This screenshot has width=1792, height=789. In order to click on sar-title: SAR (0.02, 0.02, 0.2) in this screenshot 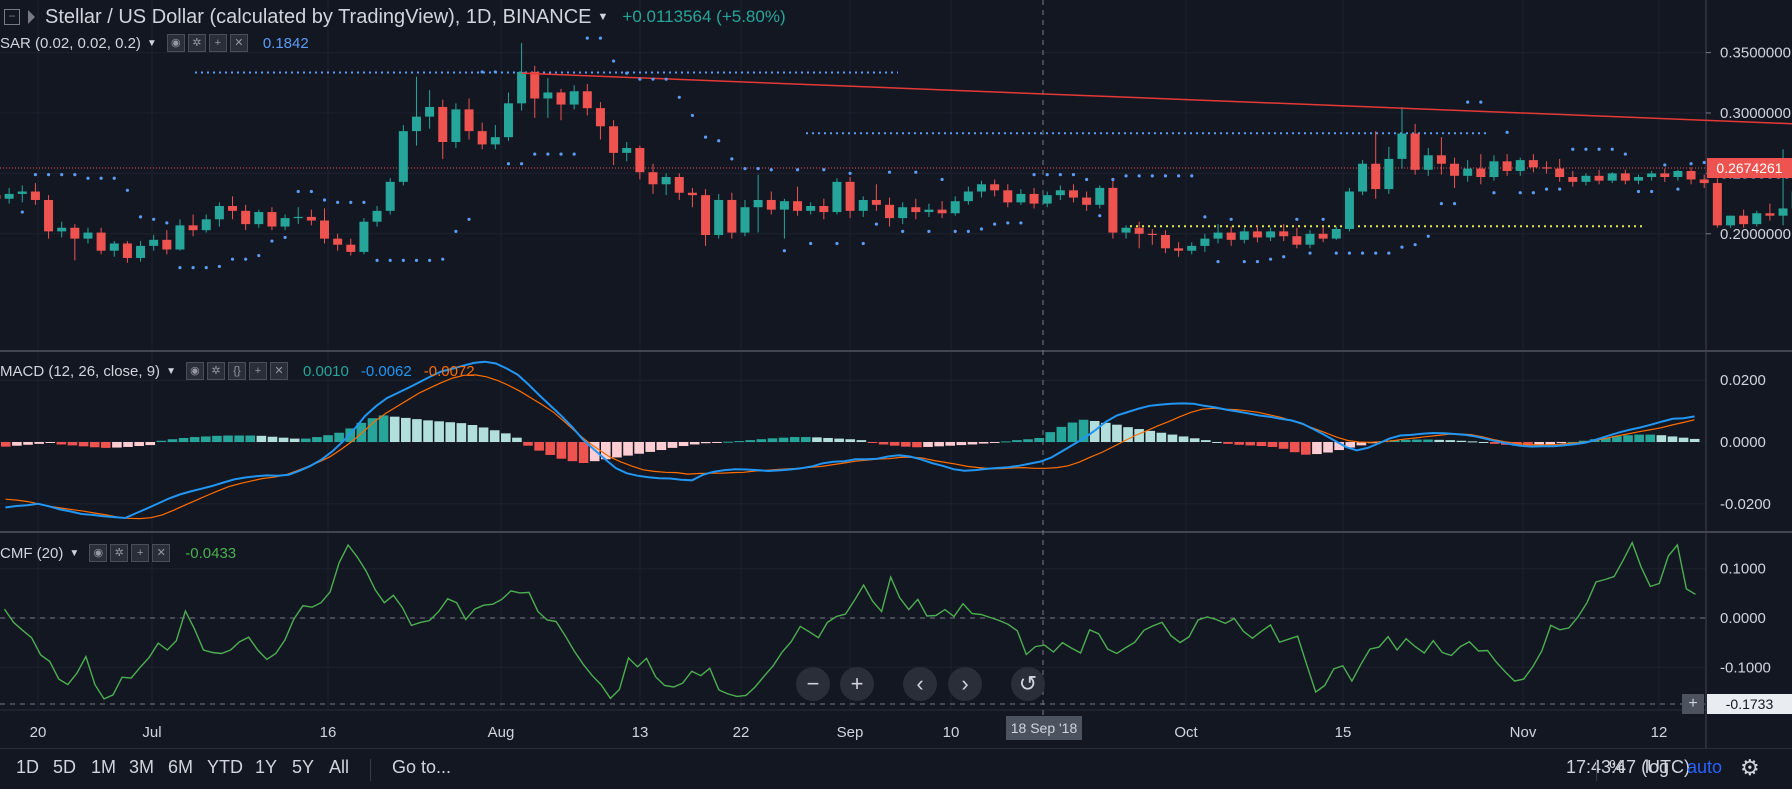, I will do `click(70, 43)`.